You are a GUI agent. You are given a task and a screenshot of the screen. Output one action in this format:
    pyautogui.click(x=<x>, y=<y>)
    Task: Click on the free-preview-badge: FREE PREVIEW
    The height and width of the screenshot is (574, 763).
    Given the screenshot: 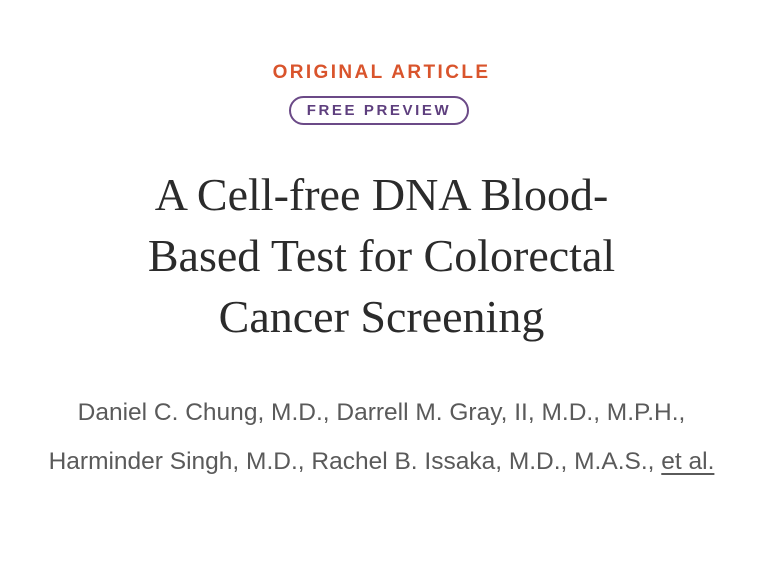 What is the action you would take?
    pyautogui.click(x=379, y=110)
    